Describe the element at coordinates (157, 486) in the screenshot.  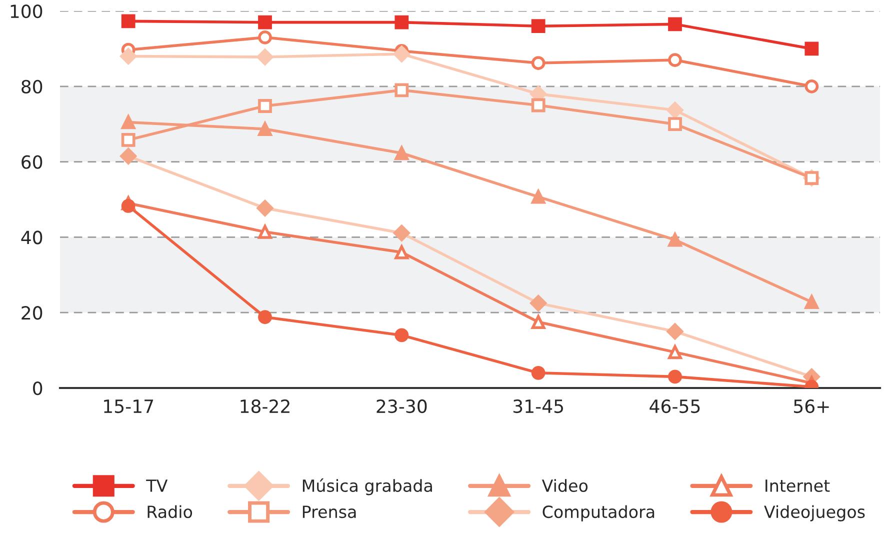
I see `legend-label: TV` at that location.